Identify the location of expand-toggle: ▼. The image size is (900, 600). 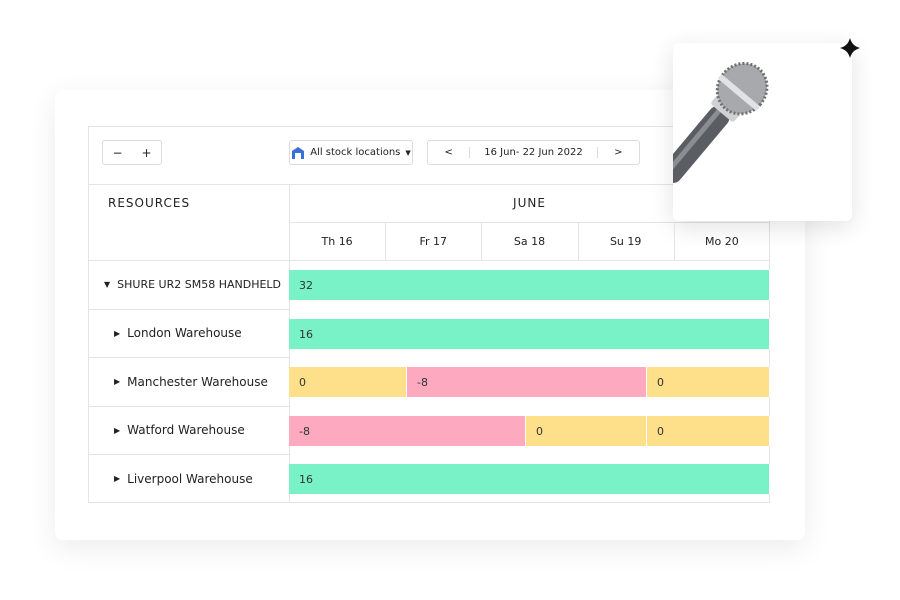
(107, 284).